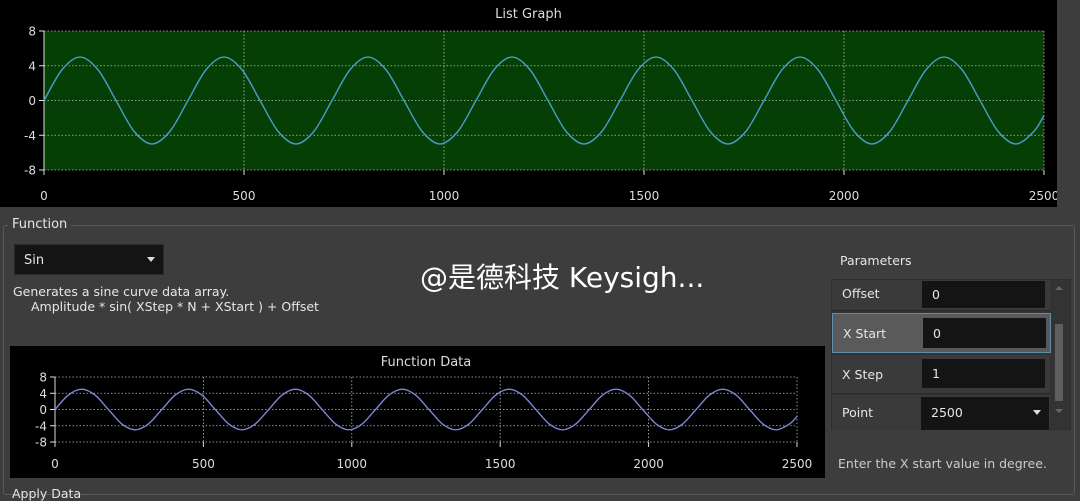 This screenshot has width=1080, height=501. Describe the element at coordinates (426, 409) in the screenshot. I see `series-line` at that location.